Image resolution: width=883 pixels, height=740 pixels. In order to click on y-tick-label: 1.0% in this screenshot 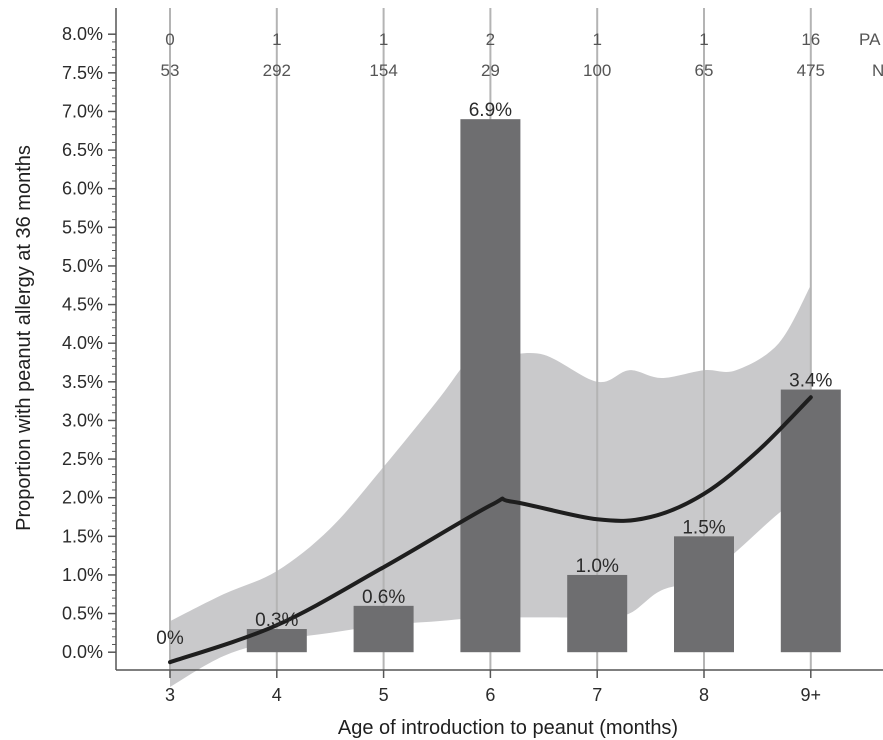, I will do `click(82, 575)`.